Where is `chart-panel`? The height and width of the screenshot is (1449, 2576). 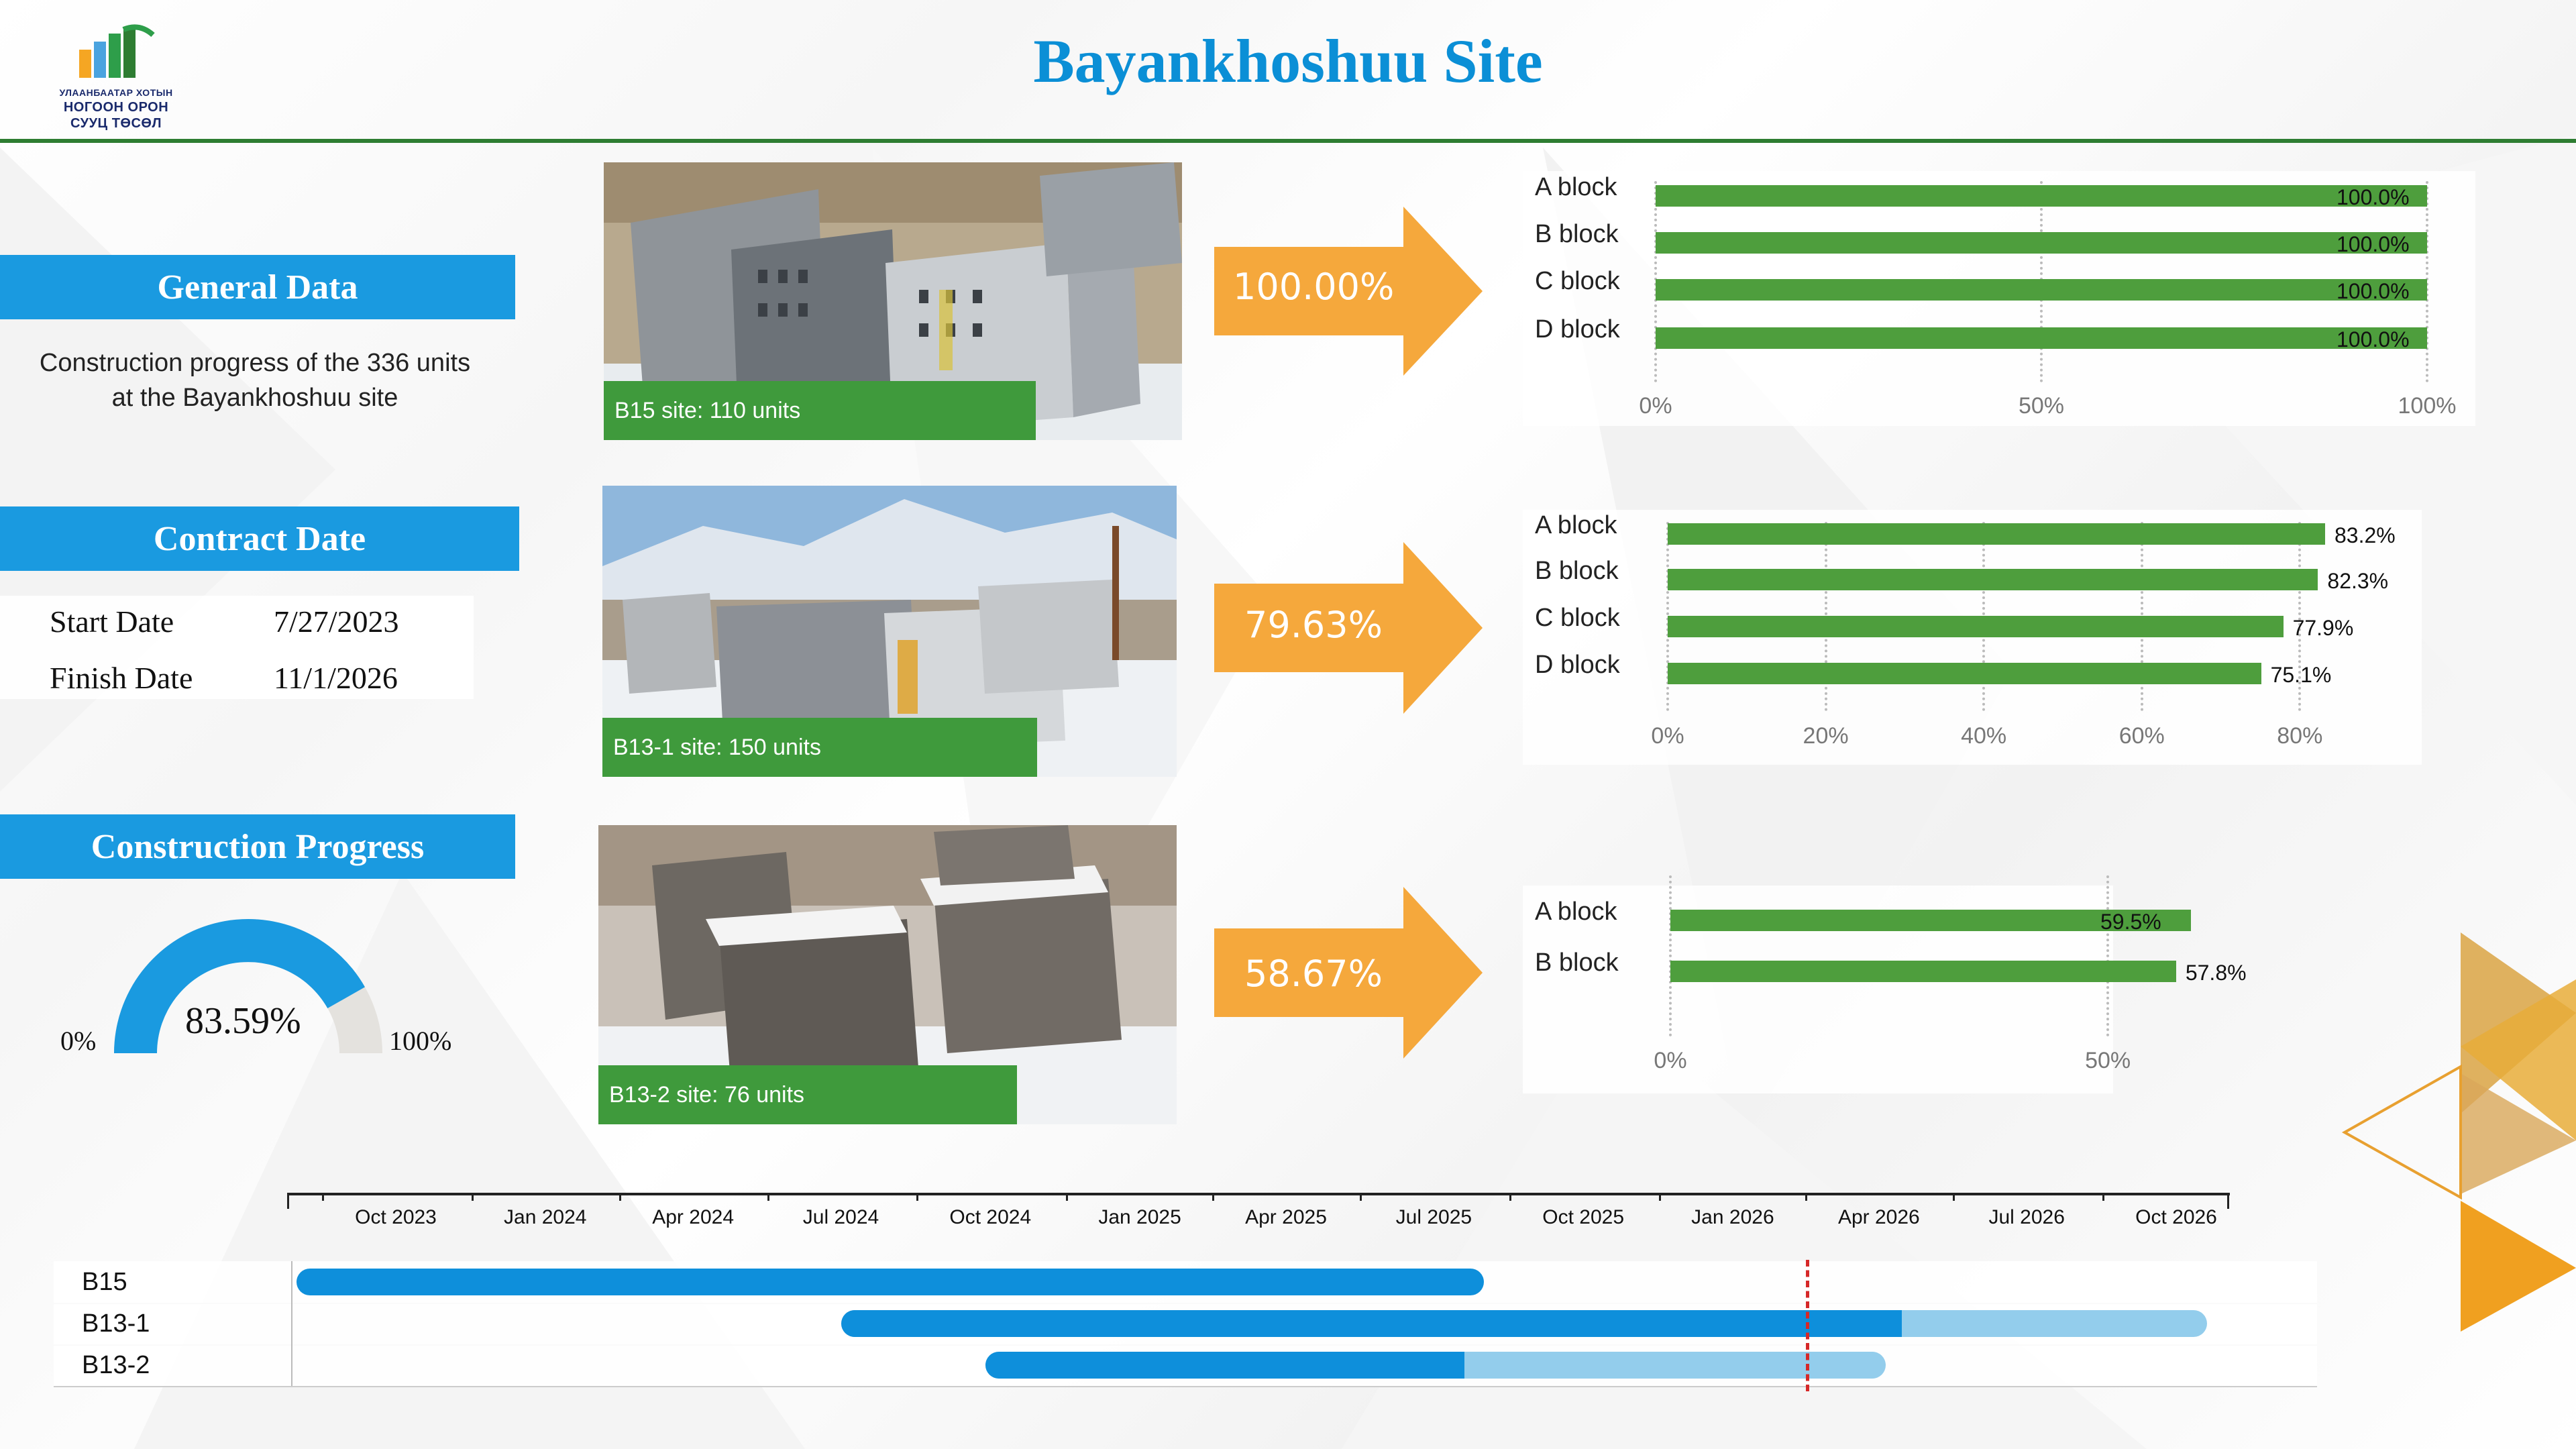 chart-panel is located at coordinates (1972, 637).